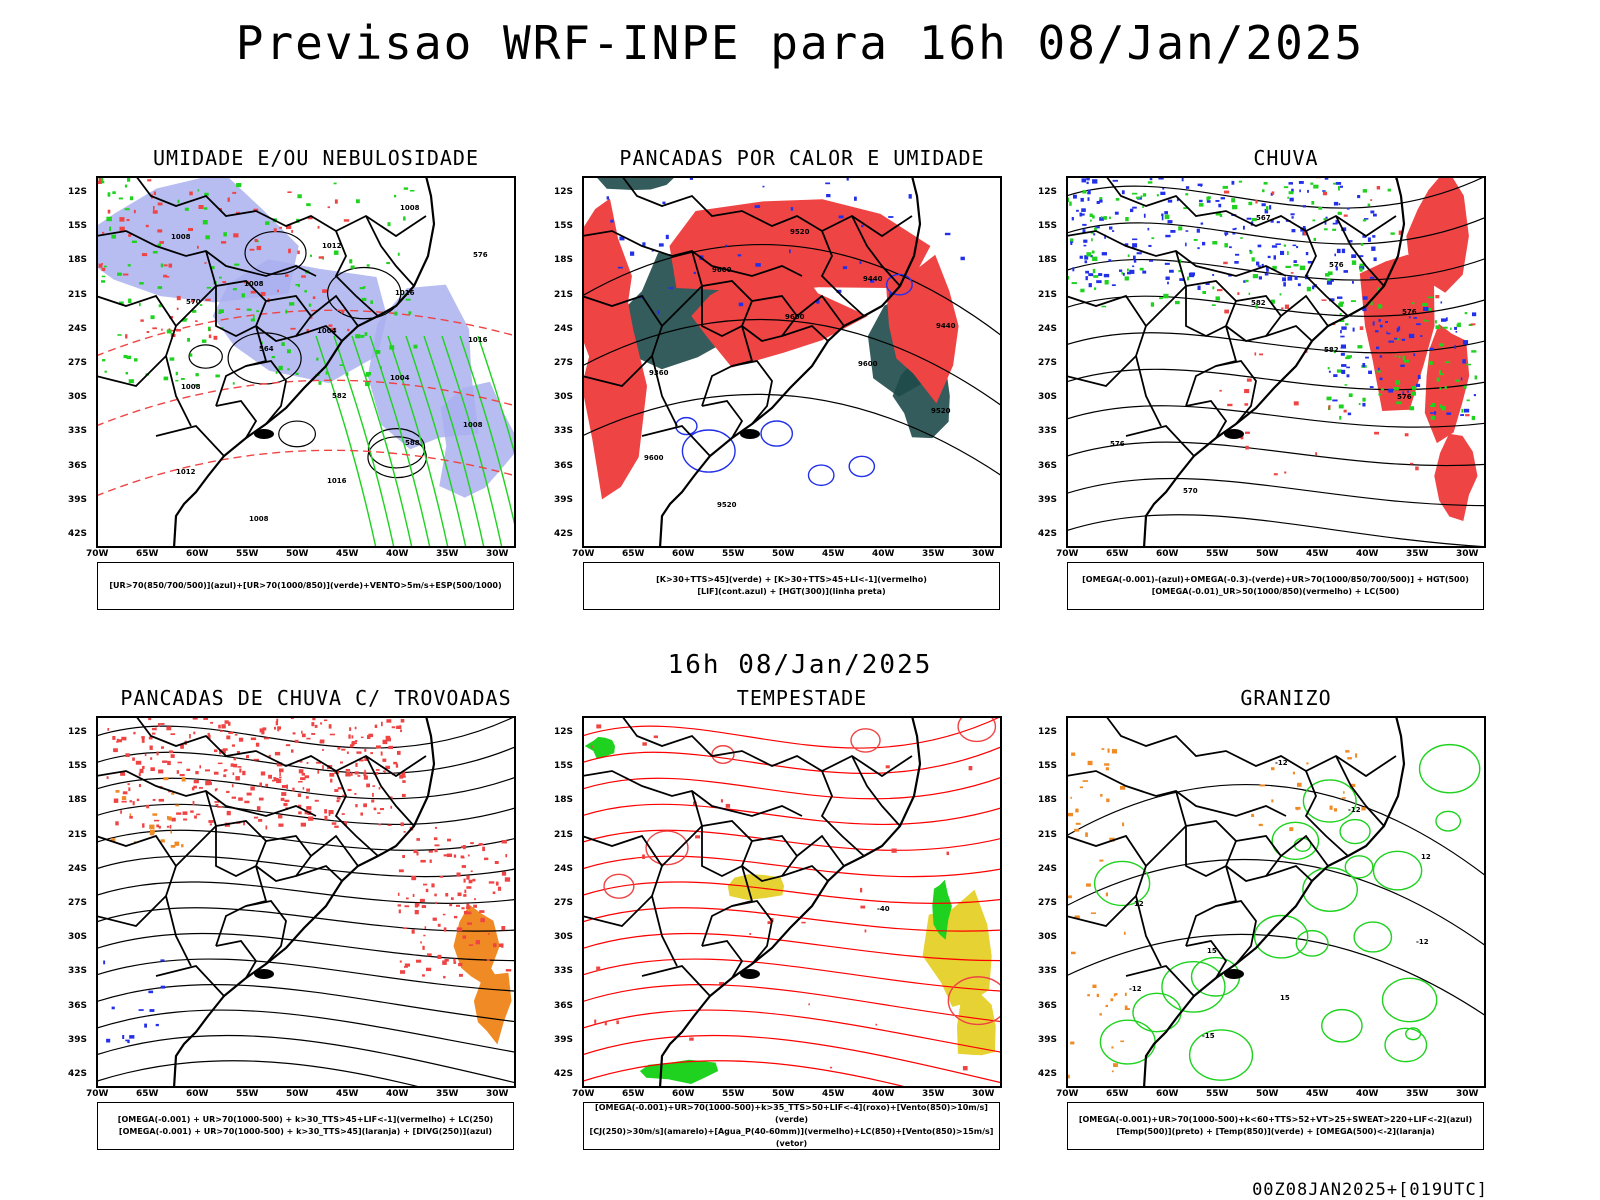 This screenshot has height=1200, width=1600. What do you see at coordinates (1048, 499) in the screenshot?
I see `latitude-tick-label: 39S` at bounding box center [1048, 499].